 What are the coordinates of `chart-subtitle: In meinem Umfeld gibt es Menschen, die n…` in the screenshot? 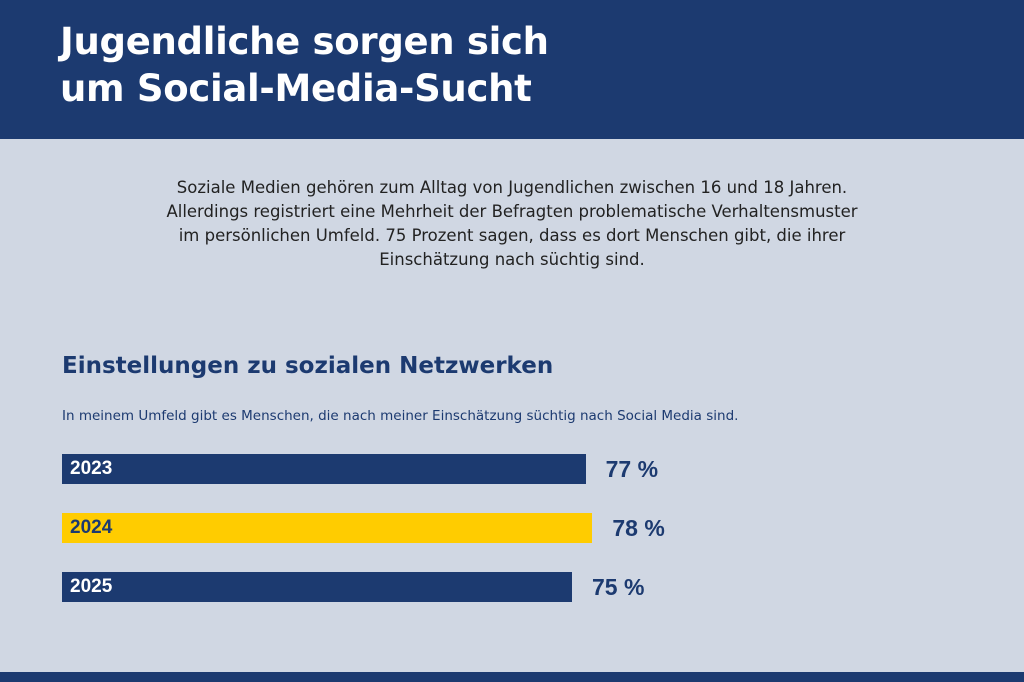 It's located at (400, 416).